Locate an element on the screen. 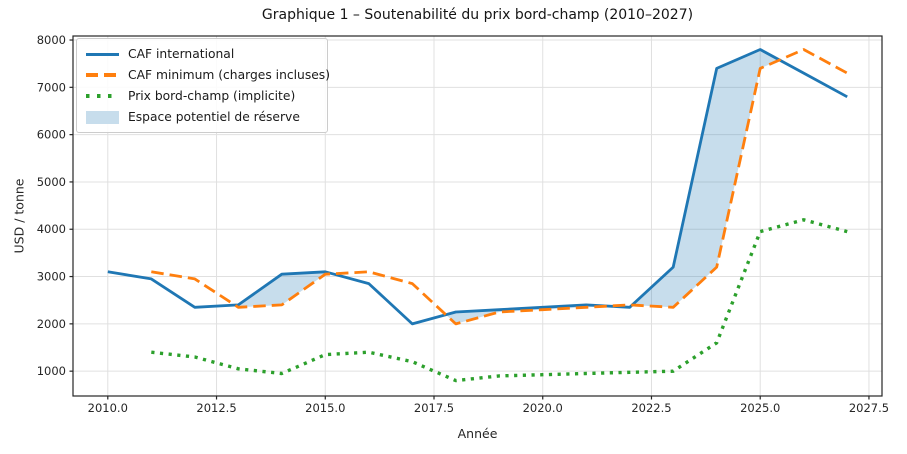 This screenshot has width=907, height=454. legend-item-prix-bord-champ: Prix bord-champ (implicite) is located at coordinates (201, 96).